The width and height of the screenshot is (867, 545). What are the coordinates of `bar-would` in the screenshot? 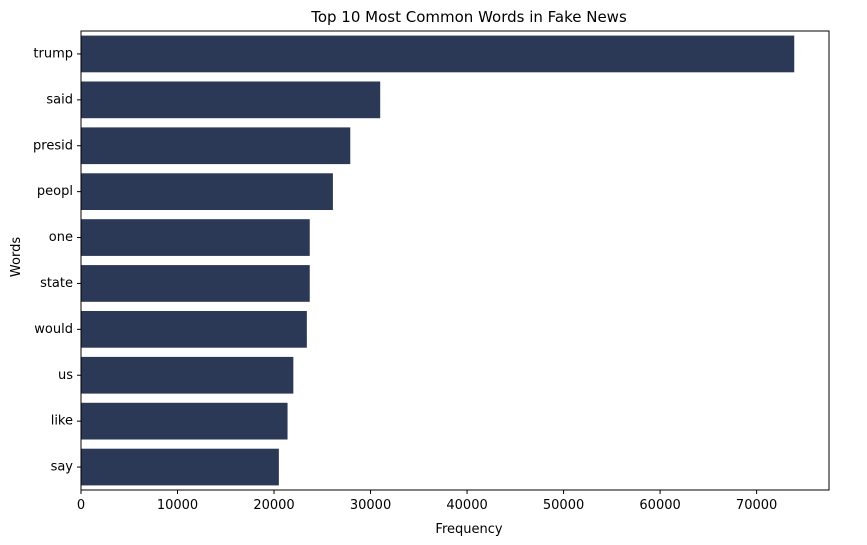 It's located at (194, 329).